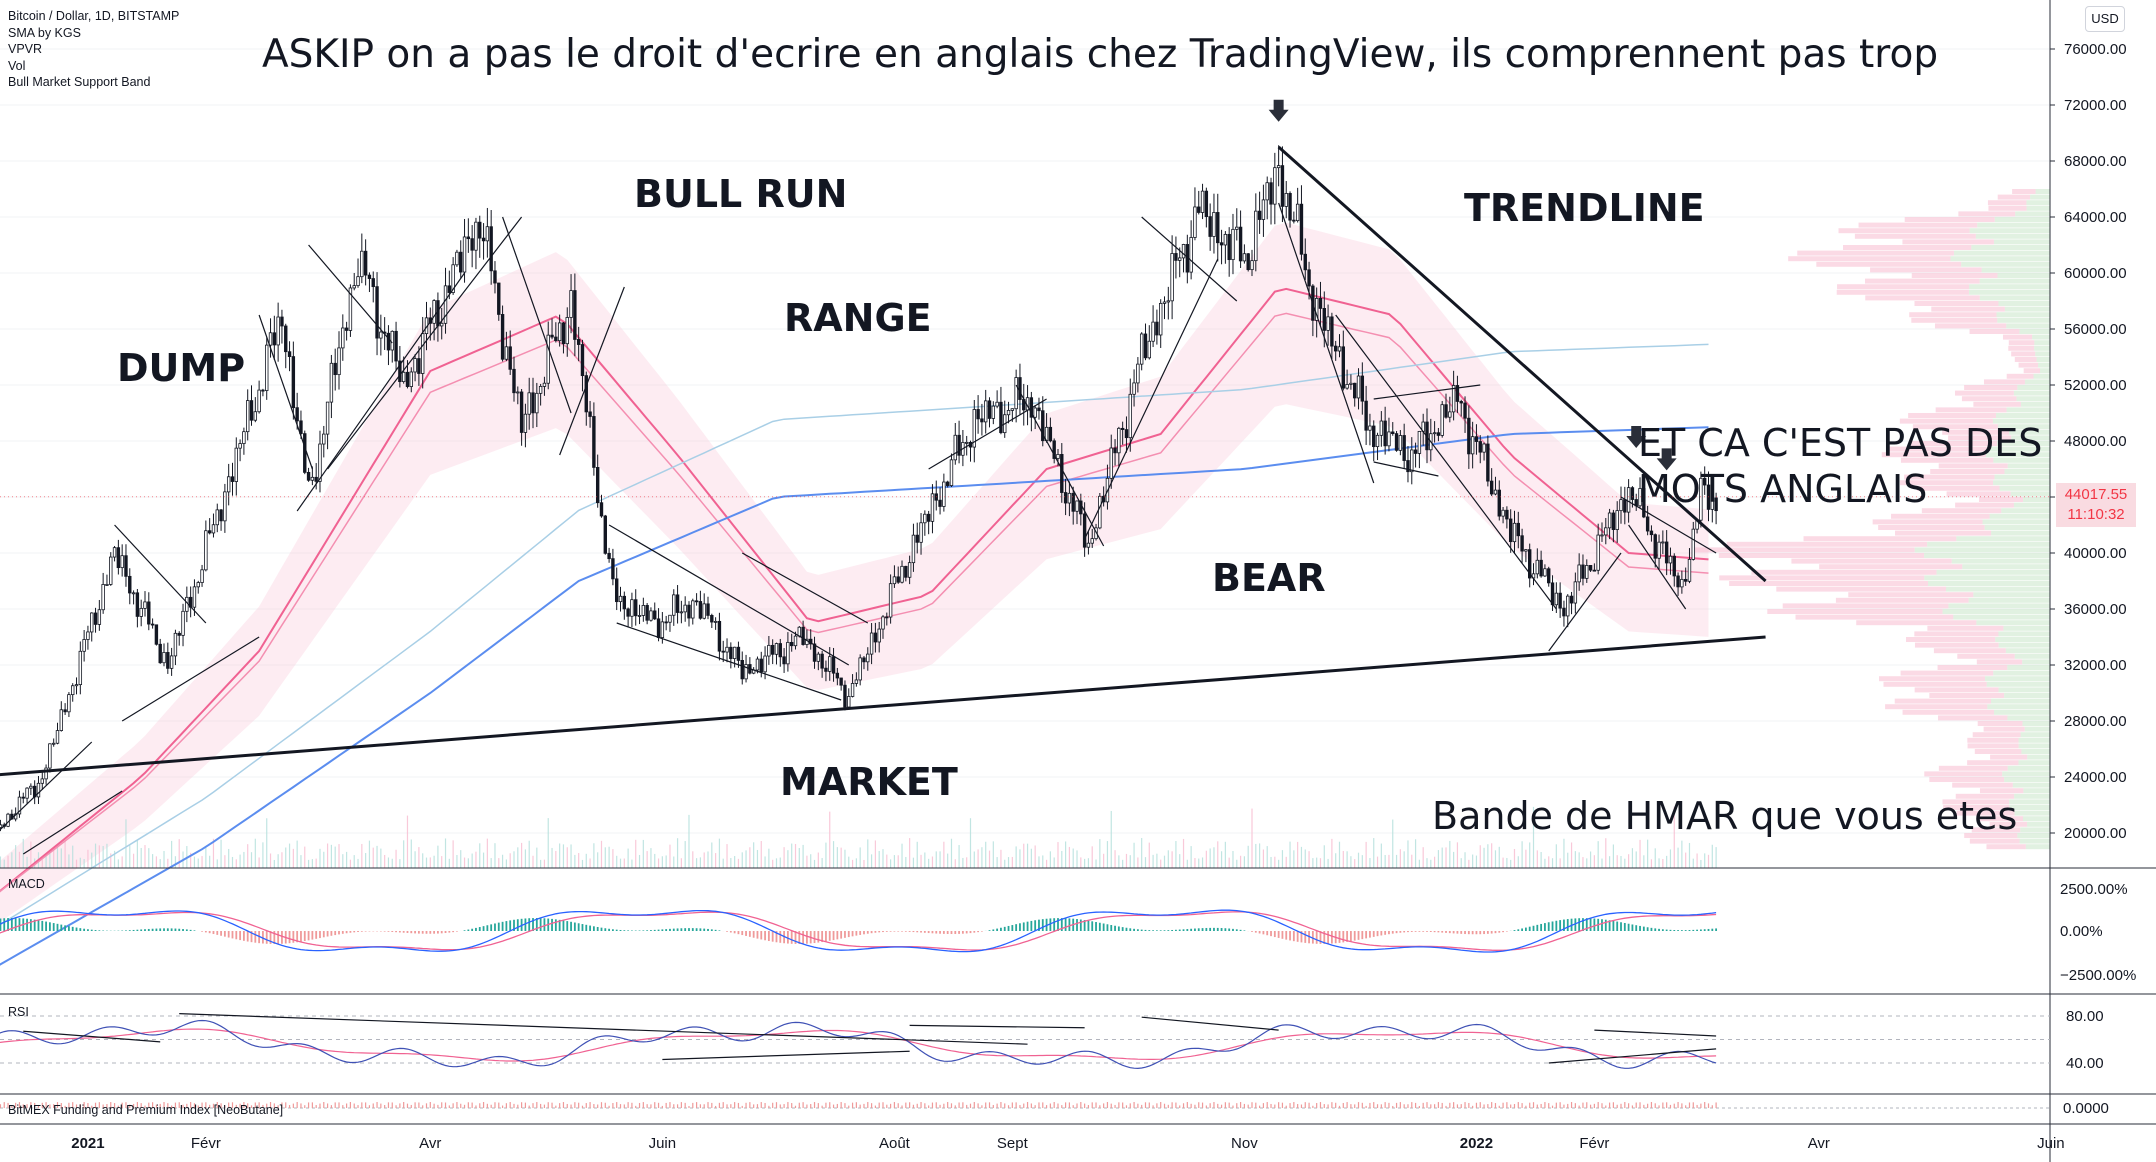  Describe the element at coordinates (94, 16) in the screenshot. I see `legend-symbol: Bitcoin / Dollar, 1D, BITSTAMP` at that location.